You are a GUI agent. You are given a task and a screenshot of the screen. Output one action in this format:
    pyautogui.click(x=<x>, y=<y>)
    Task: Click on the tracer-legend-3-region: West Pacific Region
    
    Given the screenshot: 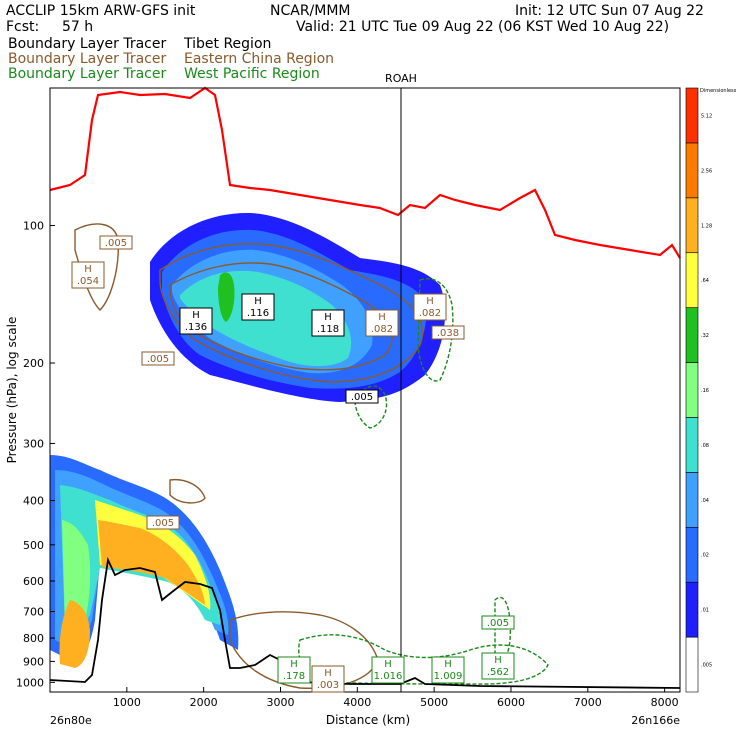 What is the action you would take?
    pyautogui.click(x=252, y=74)
    